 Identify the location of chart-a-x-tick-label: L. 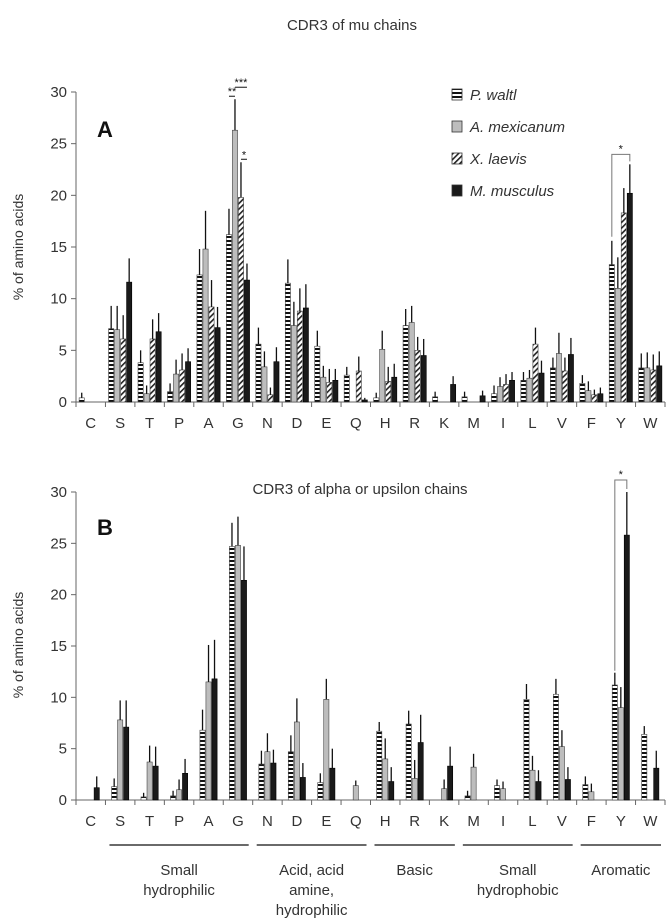
(532, 423).